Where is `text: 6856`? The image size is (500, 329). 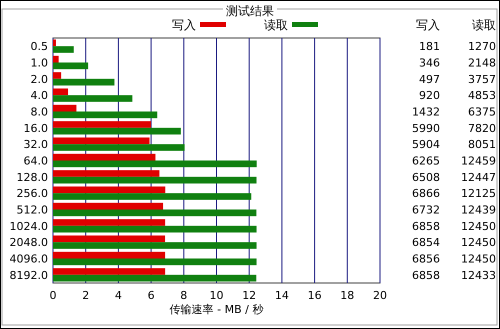 text: 6856 is located at coordinates (426, 259).